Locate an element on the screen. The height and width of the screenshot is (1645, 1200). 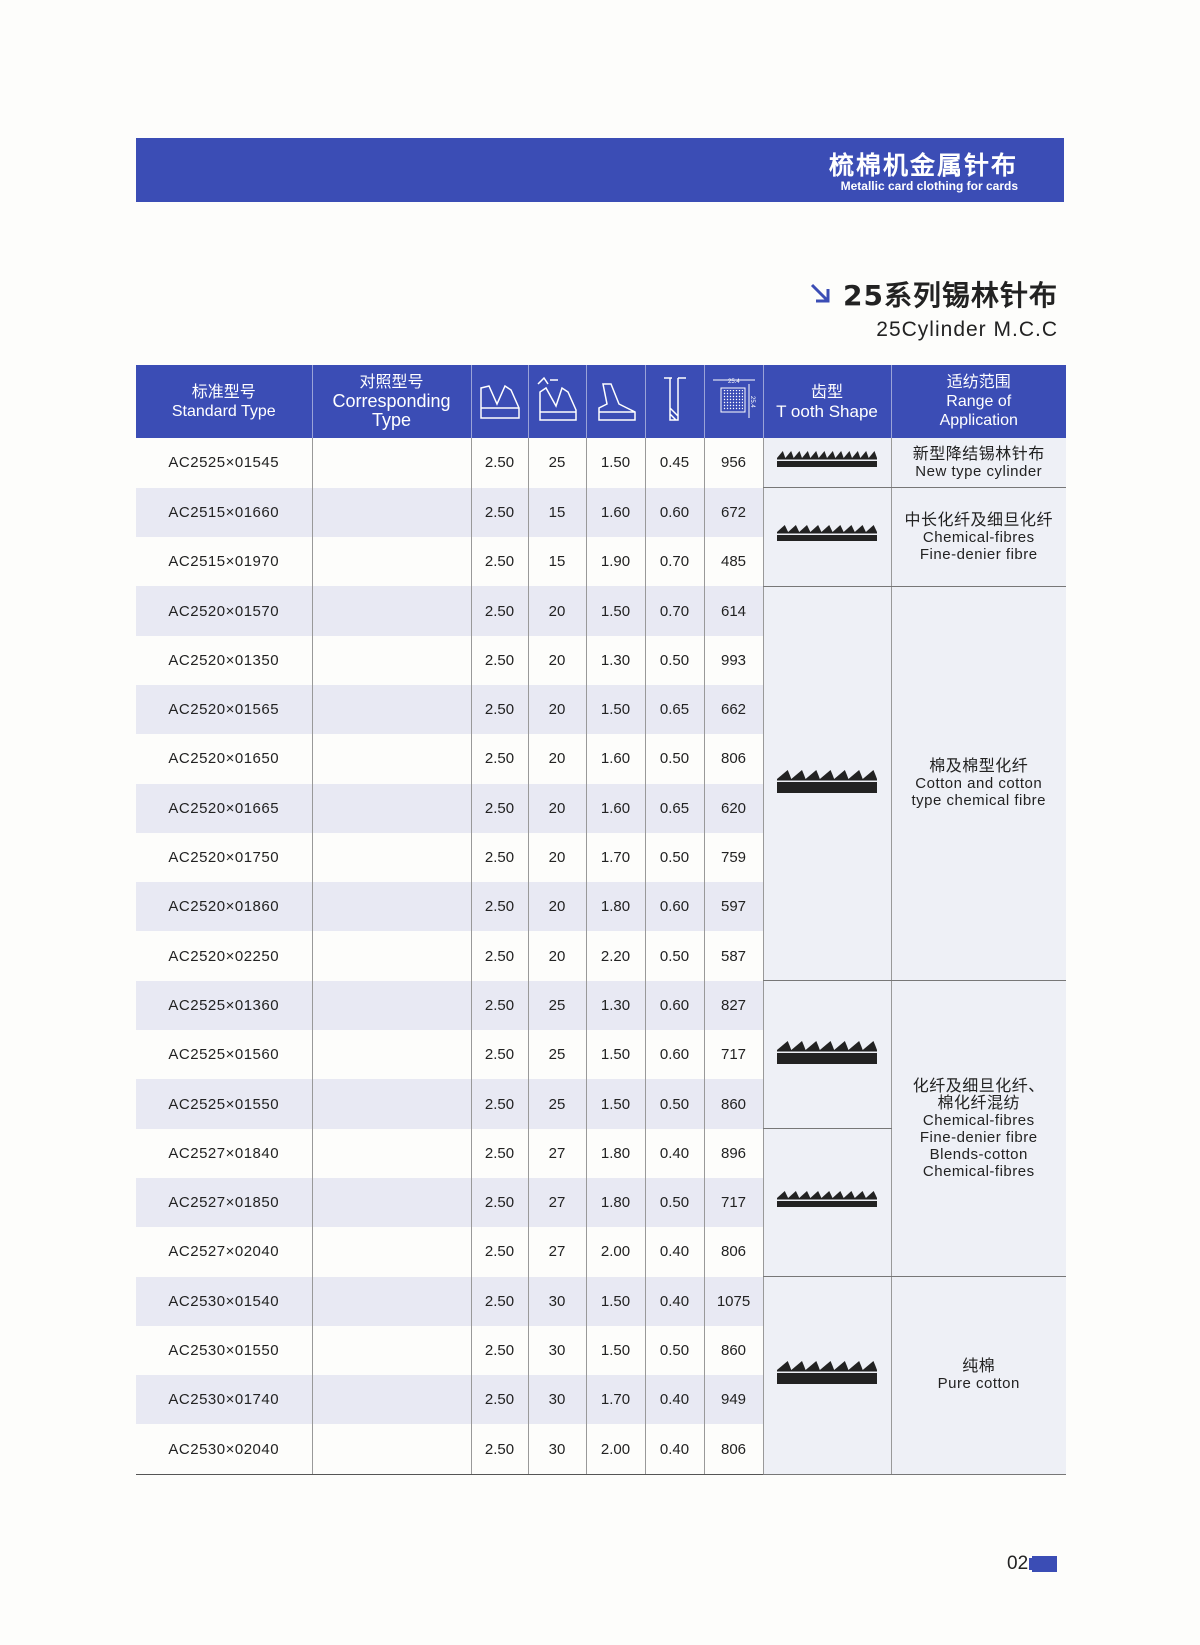
tooth-depth-cell: 1.60 is located at coordinates (615, 512).